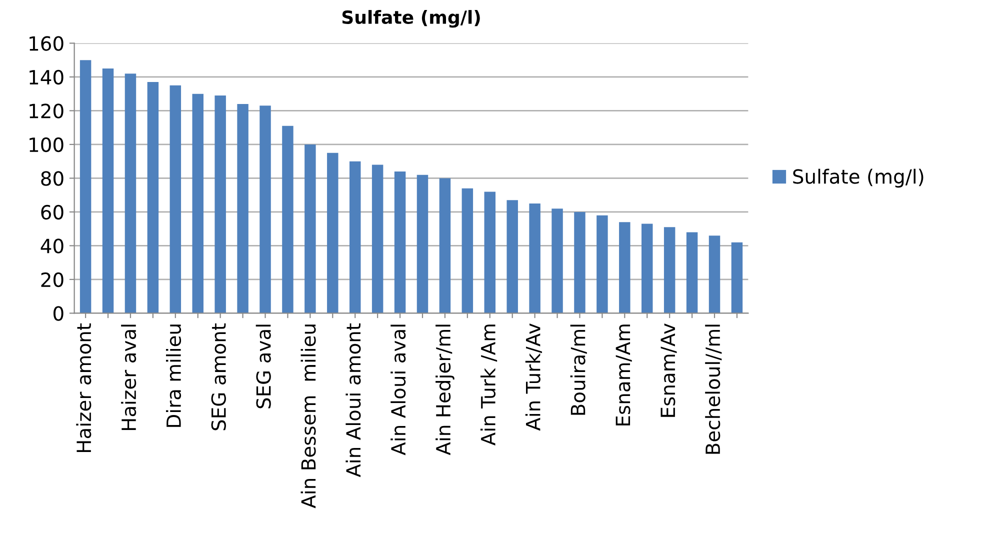  Describe the element at coordinates (533, 377) in the screenshot. I see `x-tick-label: Ain Turk/Av` at that location.